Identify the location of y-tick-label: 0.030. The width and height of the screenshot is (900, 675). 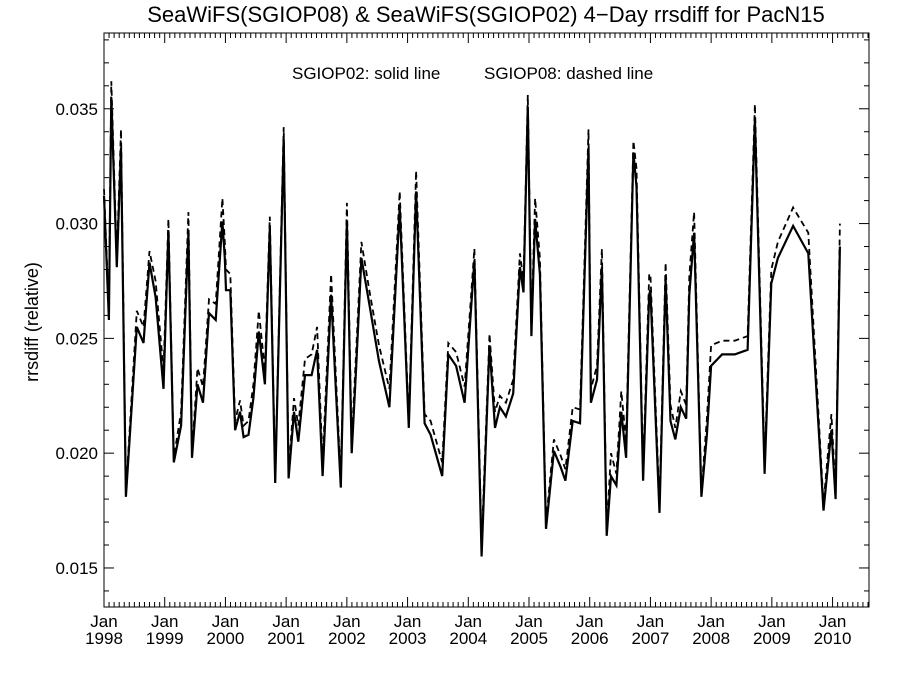
(76, 224).